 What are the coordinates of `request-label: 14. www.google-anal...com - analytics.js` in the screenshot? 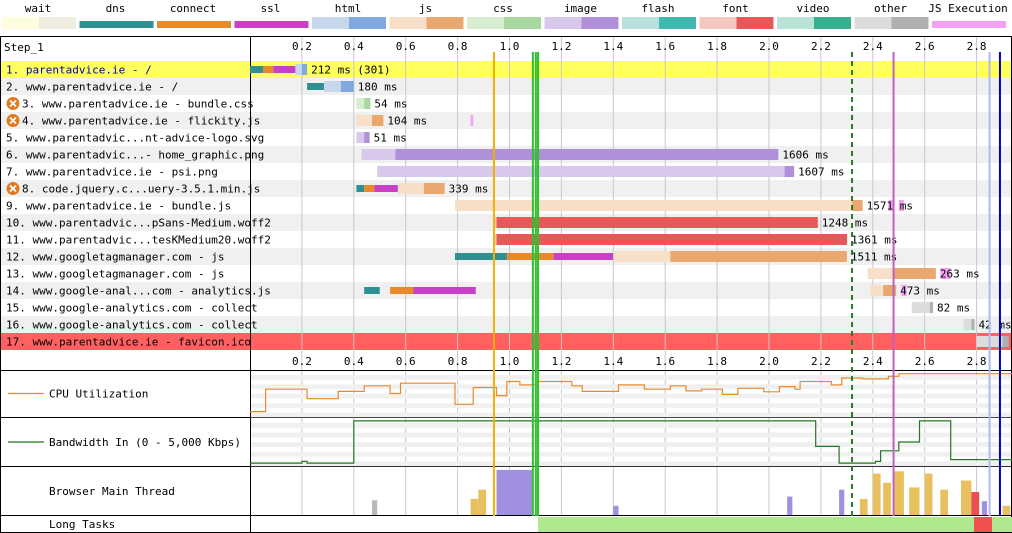 It's located at (138, 291).